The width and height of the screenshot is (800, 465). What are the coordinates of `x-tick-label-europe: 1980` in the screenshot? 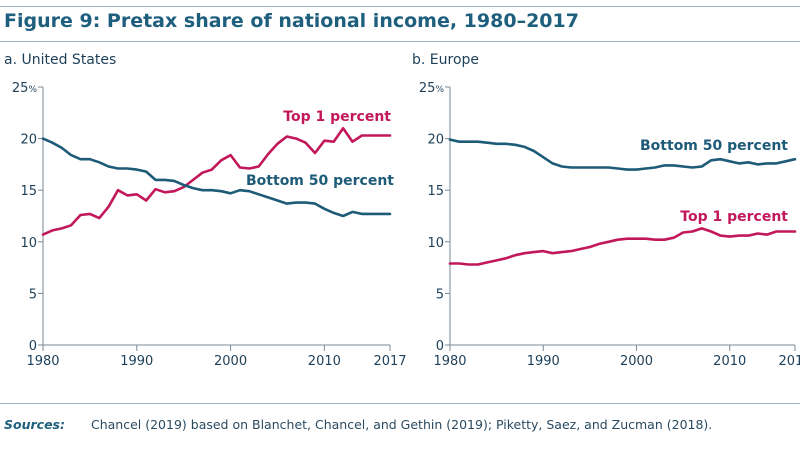 It's located at (449, 361).